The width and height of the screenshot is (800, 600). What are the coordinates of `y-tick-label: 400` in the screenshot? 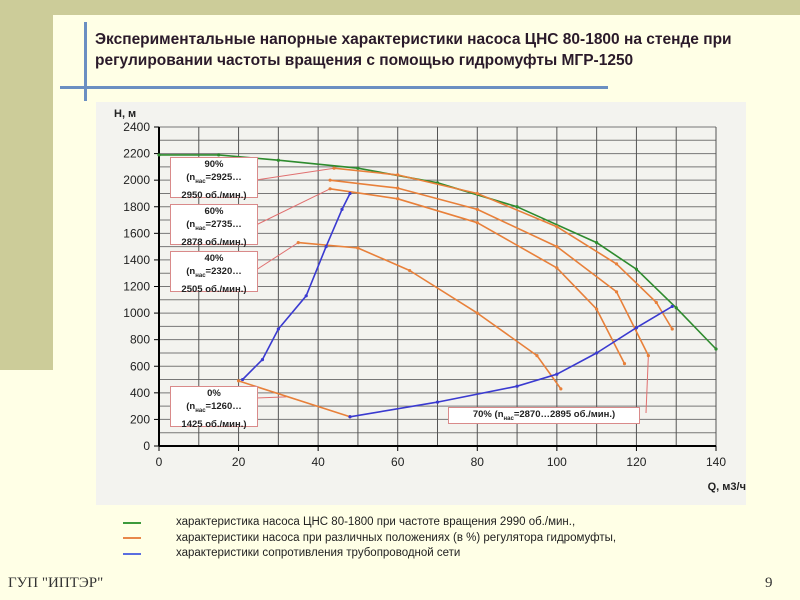 It's located at (140, 393).